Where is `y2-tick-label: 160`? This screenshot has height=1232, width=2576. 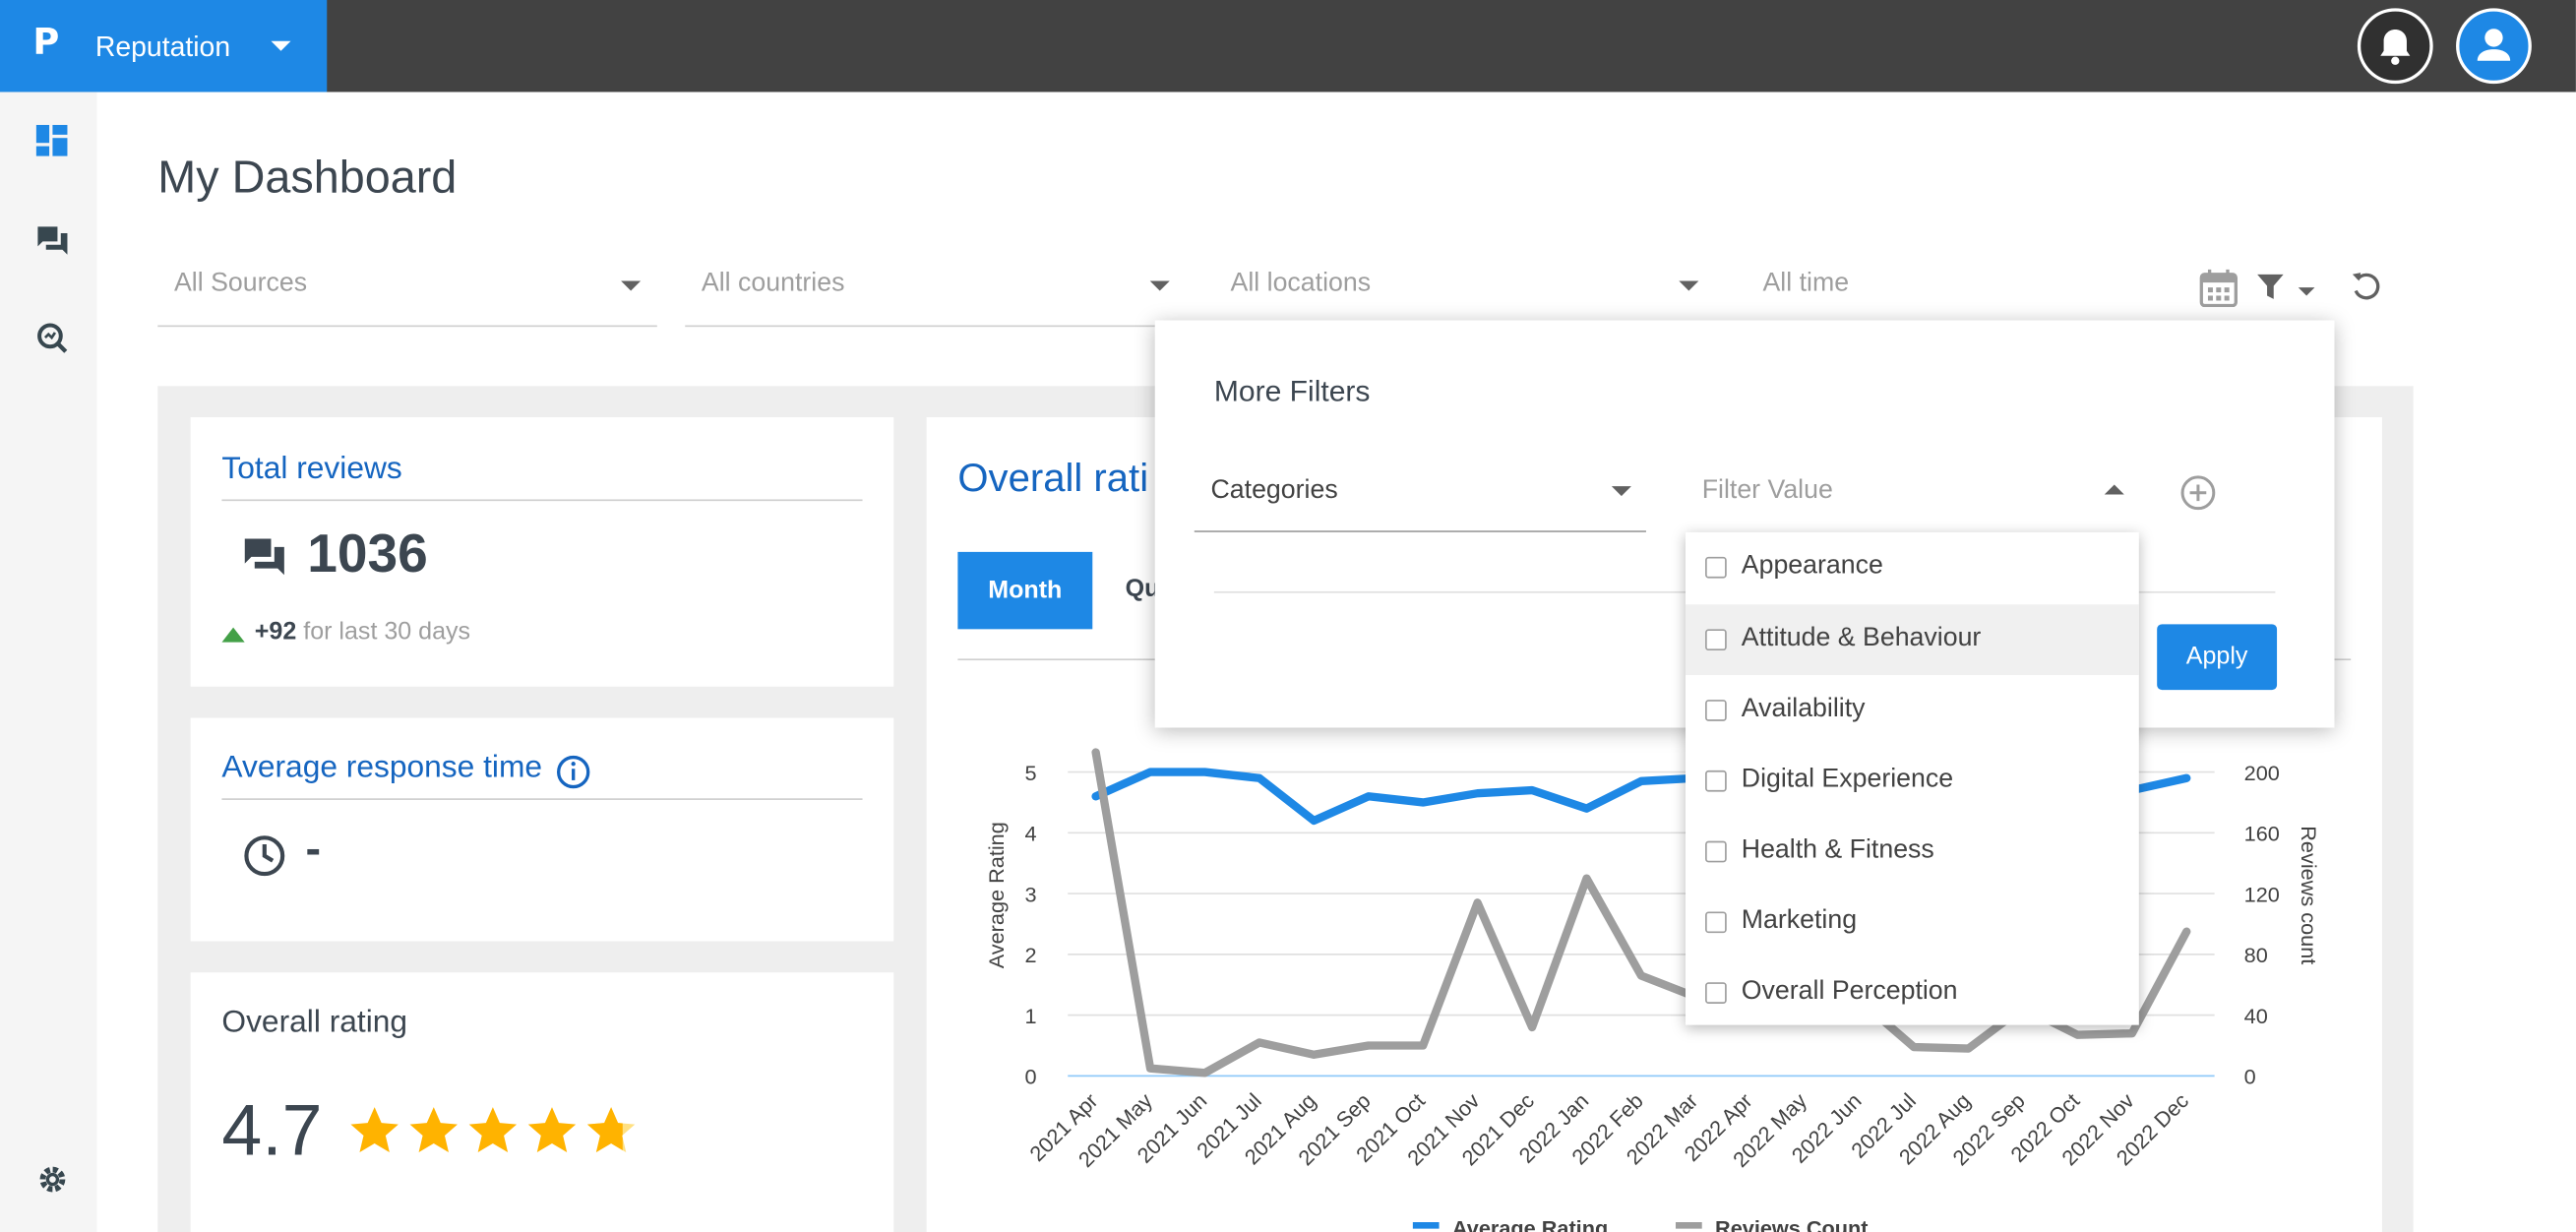
y2-tick-label: 160 is located at coordinates (2262, 834).